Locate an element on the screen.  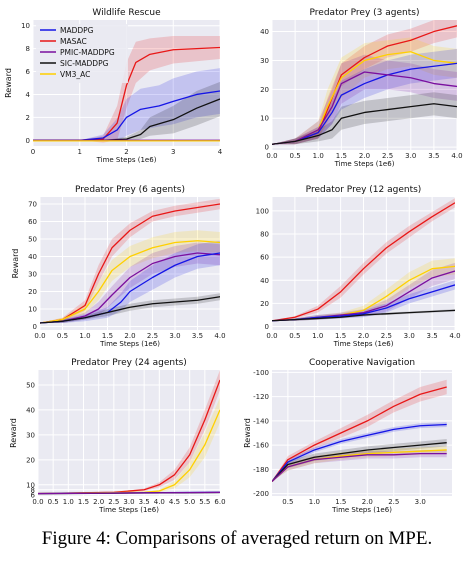
x-tick-label: 4.5 is located at coordinates (174, 502).